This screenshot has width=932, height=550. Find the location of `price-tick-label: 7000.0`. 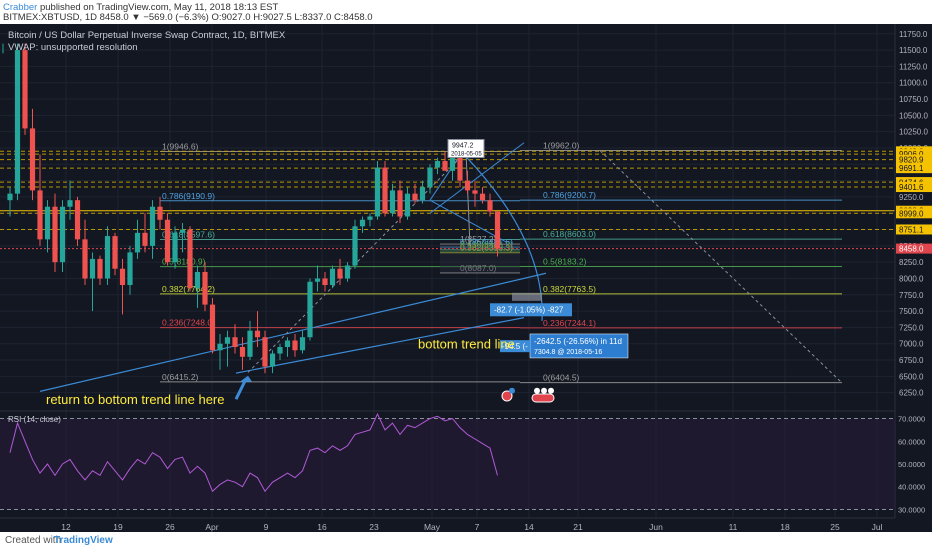

price-tick-label: 7000.0 is located at coordinates (911, 344).